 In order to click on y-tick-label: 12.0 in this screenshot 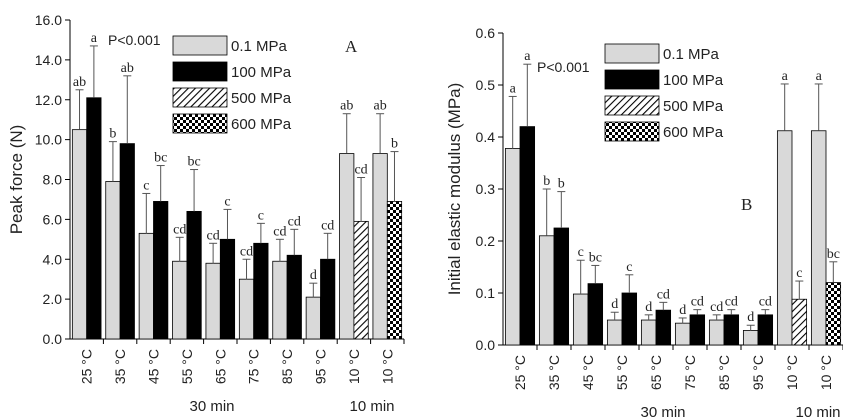, I will do `click(48, 100)`.